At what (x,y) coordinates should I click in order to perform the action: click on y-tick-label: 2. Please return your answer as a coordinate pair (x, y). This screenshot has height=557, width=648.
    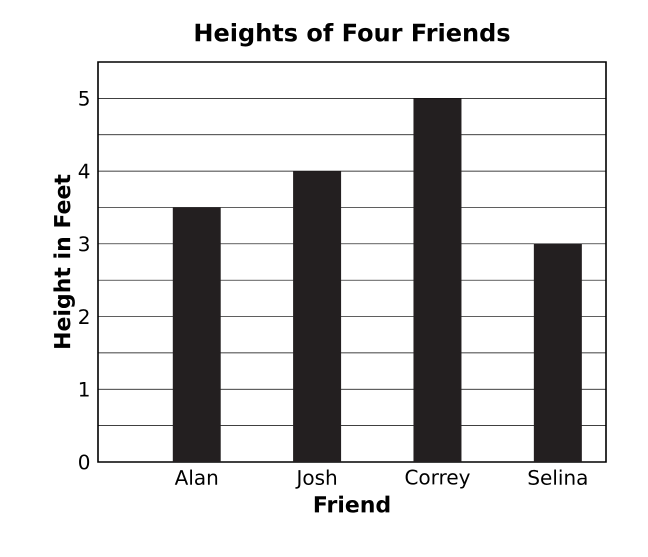
    Looking at the image, I should click on (83, 316).